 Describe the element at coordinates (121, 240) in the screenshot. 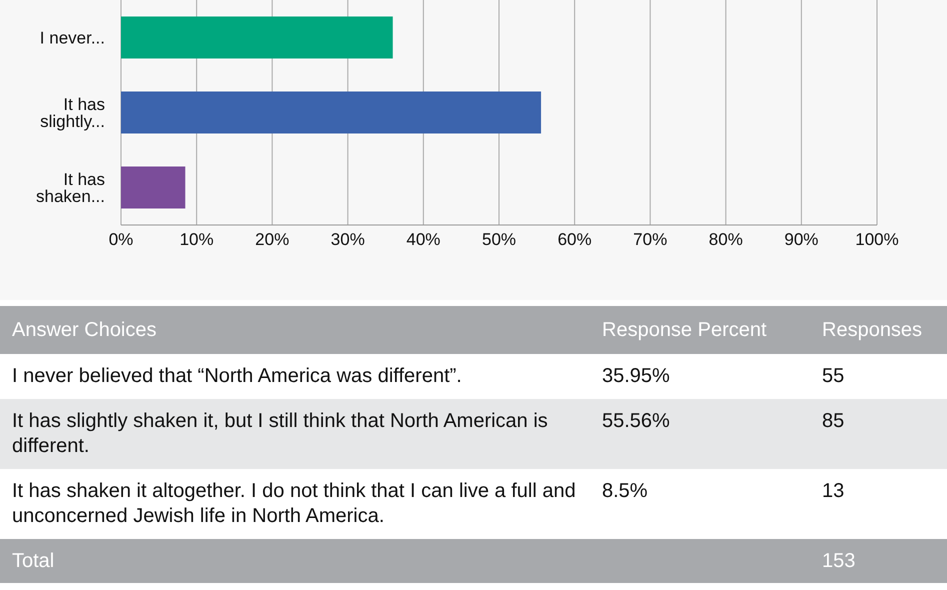

I see `x-tick-label: 0%` at that location.